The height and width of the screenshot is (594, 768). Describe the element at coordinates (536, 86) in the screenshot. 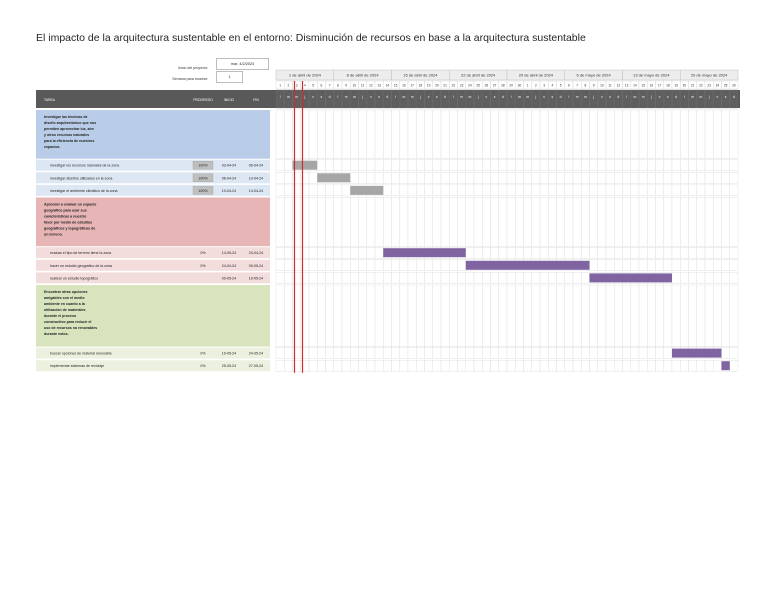

I see `day-number: 2` at that location.